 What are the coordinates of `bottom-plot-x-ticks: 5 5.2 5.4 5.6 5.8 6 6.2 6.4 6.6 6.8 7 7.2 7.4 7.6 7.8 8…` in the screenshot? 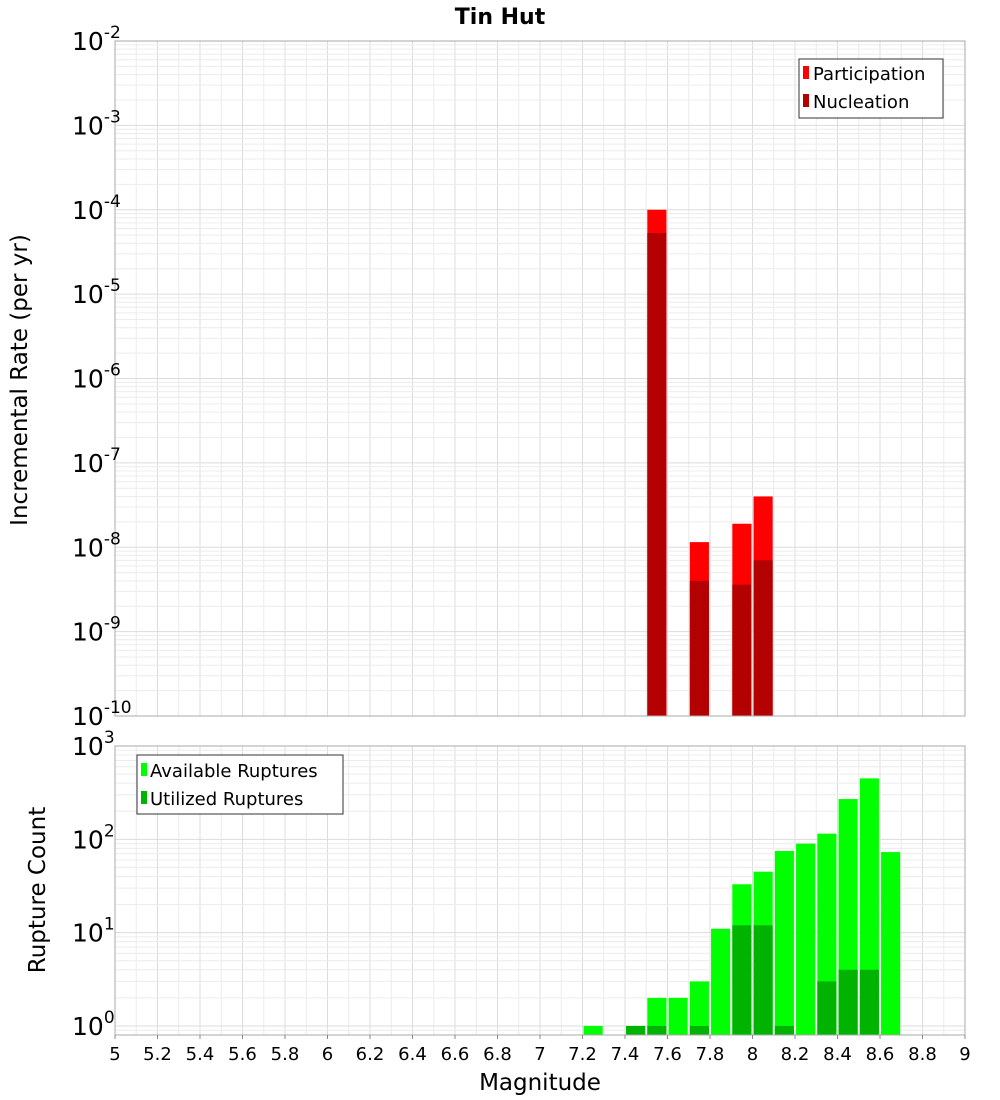 It's located at (540, 1050).